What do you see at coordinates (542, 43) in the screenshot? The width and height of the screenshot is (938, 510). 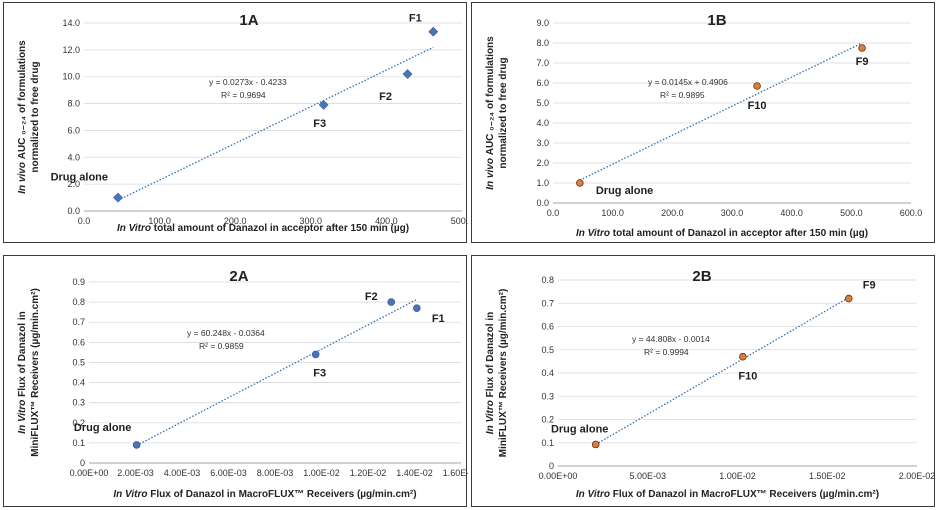 I see `y-tick-label: 8.0` at bounding box center [542, 43].